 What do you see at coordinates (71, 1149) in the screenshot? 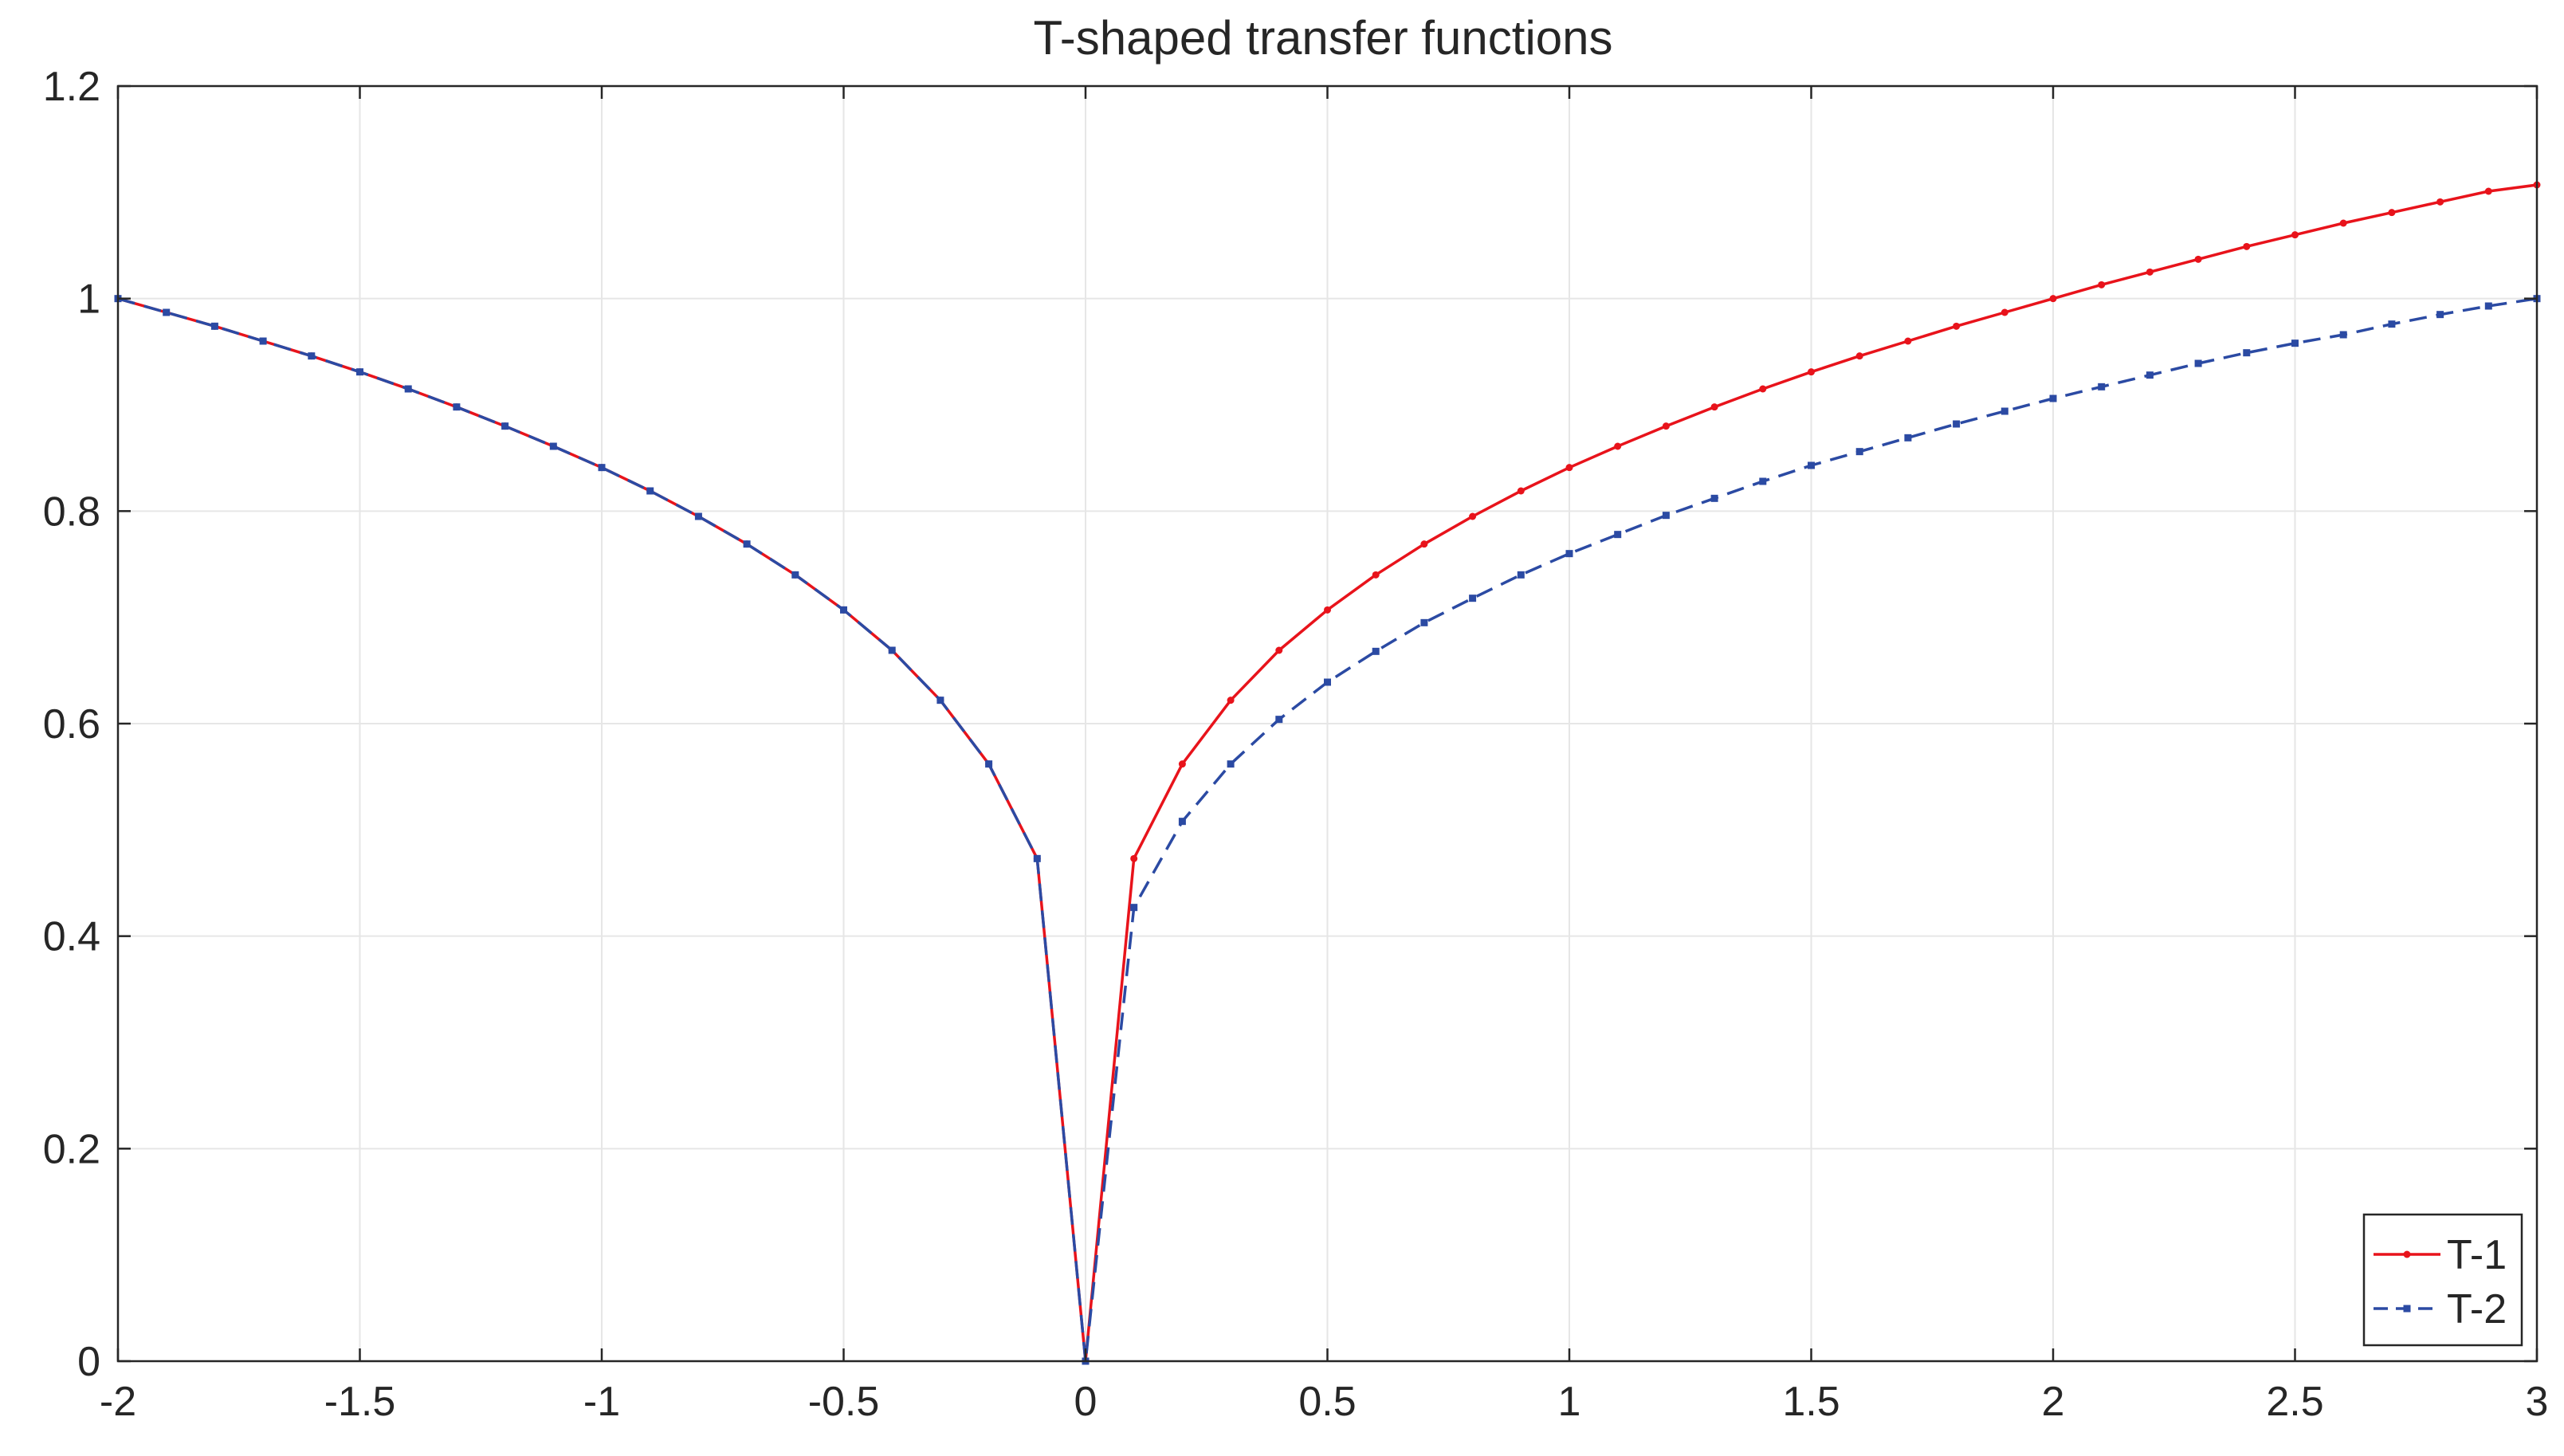
I see `y-tick-label: 0.2` at bounding box center [71, 1149].